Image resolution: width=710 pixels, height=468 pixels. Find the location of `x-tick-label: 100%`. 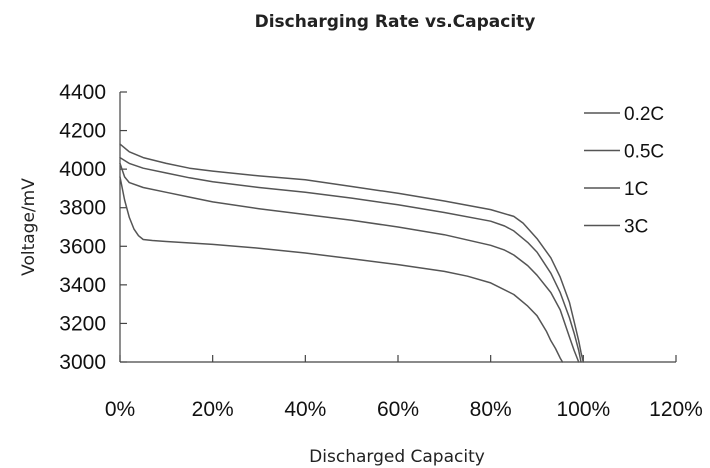

x-tick-label: 100% is located at coordinates (583, 409).